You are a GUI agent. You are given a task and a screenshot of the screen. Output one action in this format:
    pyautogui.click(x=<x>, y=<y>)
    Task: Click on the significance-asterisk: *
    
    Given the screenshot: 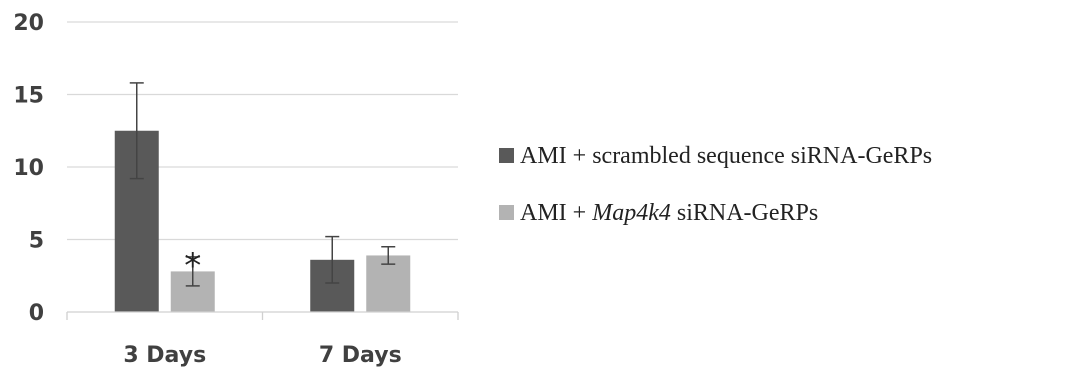 What is the action you would take?
    pyautogui.click(x=192, y=266)
    